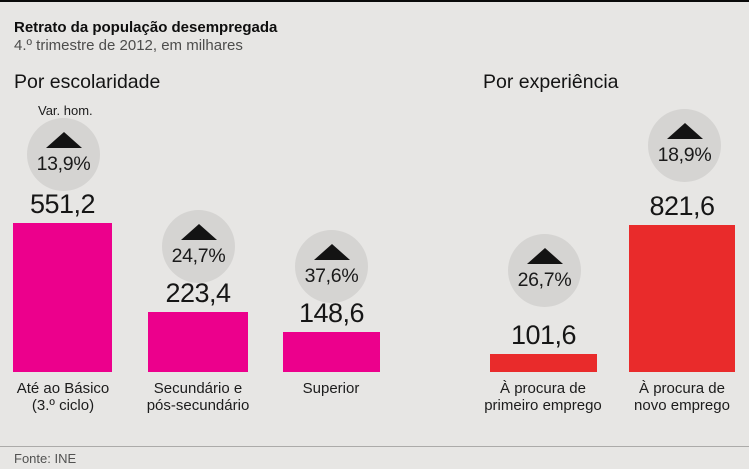 This screenshot has height=469, width=749. What do you see at coordinates (198, 388) in the screenshot?
I see `category-line: Secundário e` at bounding box center [198, 388].